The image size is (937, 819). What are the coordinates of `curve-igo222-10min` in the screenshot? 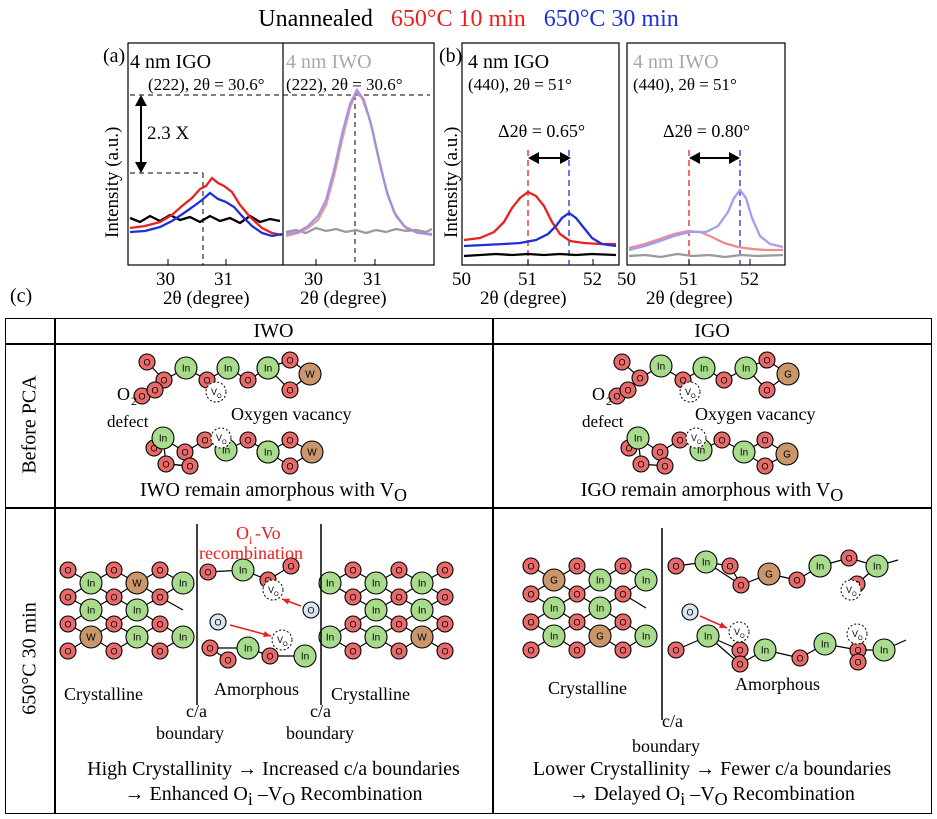 It's located at (206, 206).